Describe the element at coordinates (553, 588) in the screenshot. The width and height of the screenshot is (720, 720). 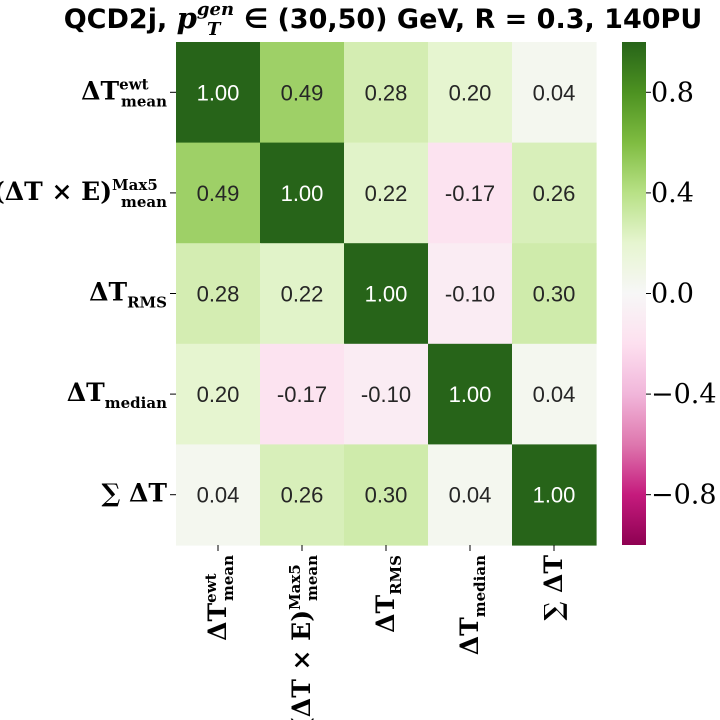
I see `x-tick-label: ∑ ΔT` at that location.